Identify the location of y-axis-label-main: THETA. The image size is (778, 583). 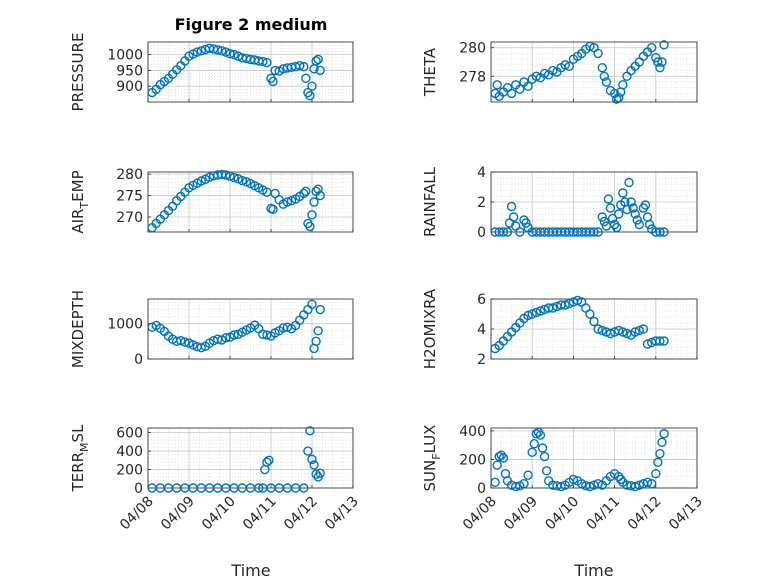
(430, 72).